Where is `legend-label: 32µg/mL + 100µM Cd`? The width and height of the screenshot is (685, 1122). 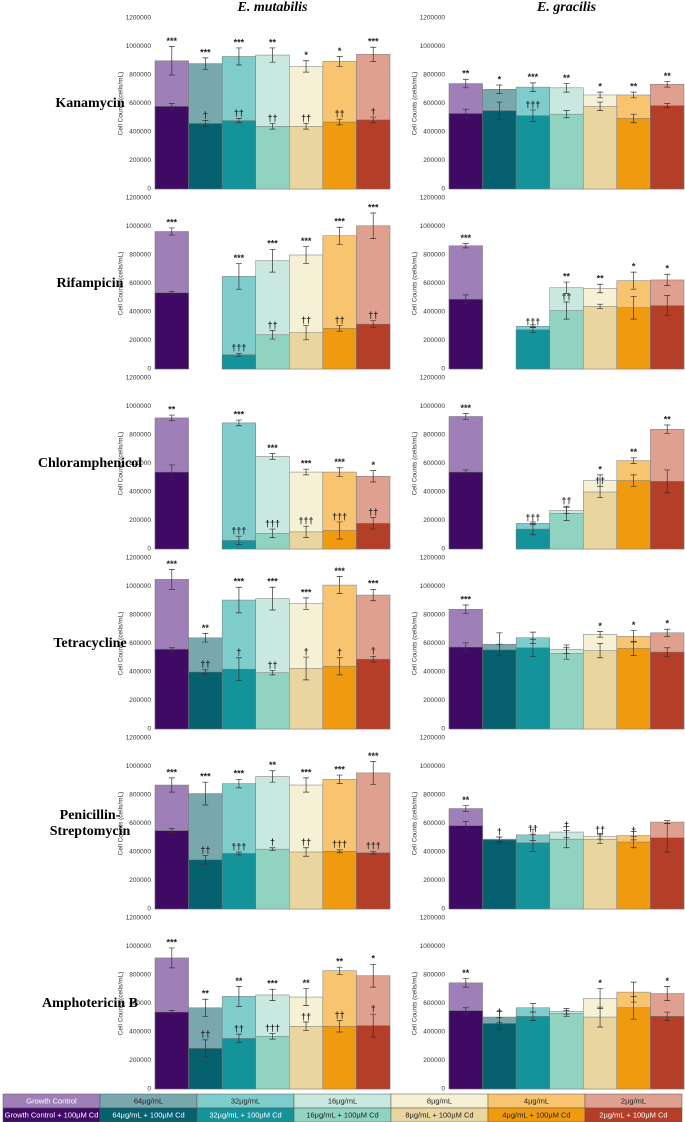
legend-label: 32µg/mL + 100µM Cd is located at coordinates (245, 1114).